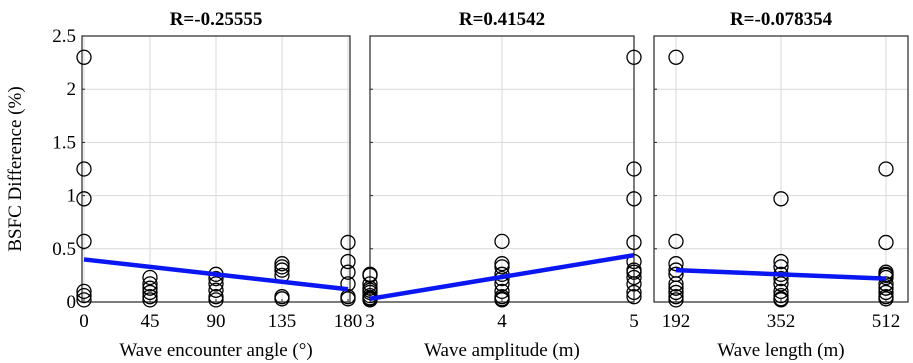 The image size is (913, 363). What do you see at coordinates (72, 196) in the screenshot?
I see `y-tick-label: 1` at bounding box center [72, 196].